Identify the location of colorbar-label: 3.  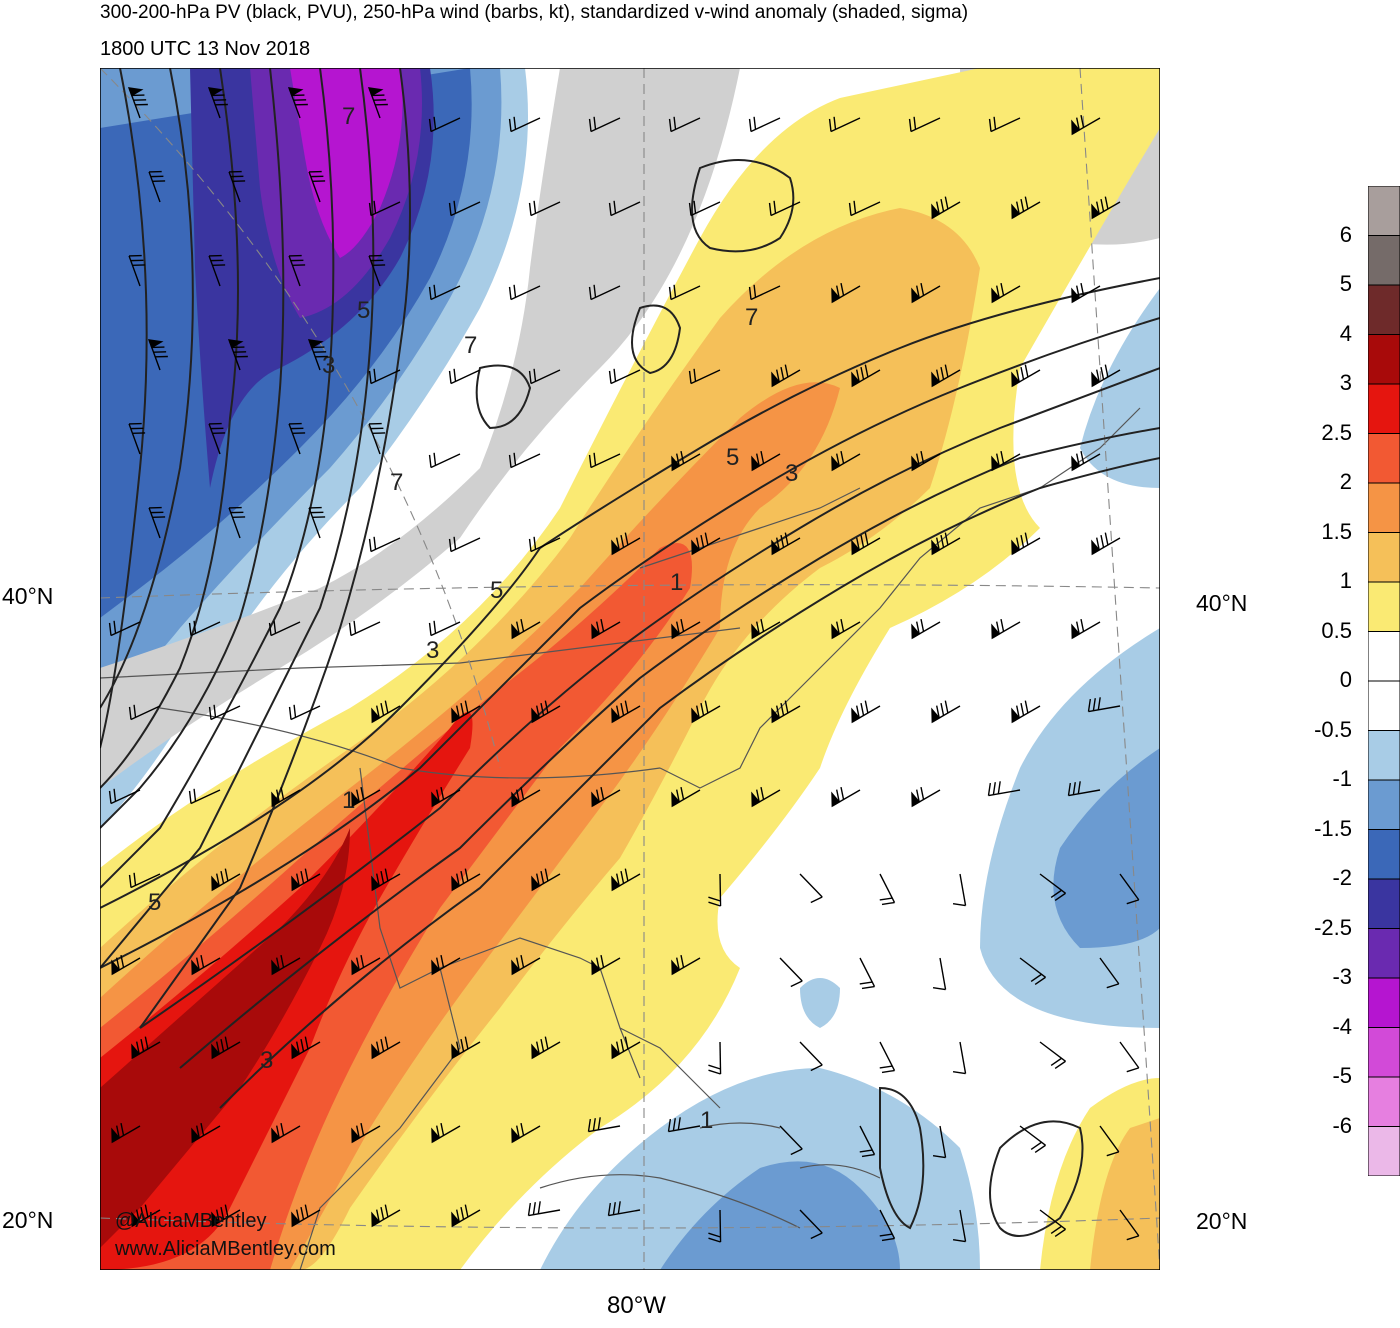
(1345, 382).